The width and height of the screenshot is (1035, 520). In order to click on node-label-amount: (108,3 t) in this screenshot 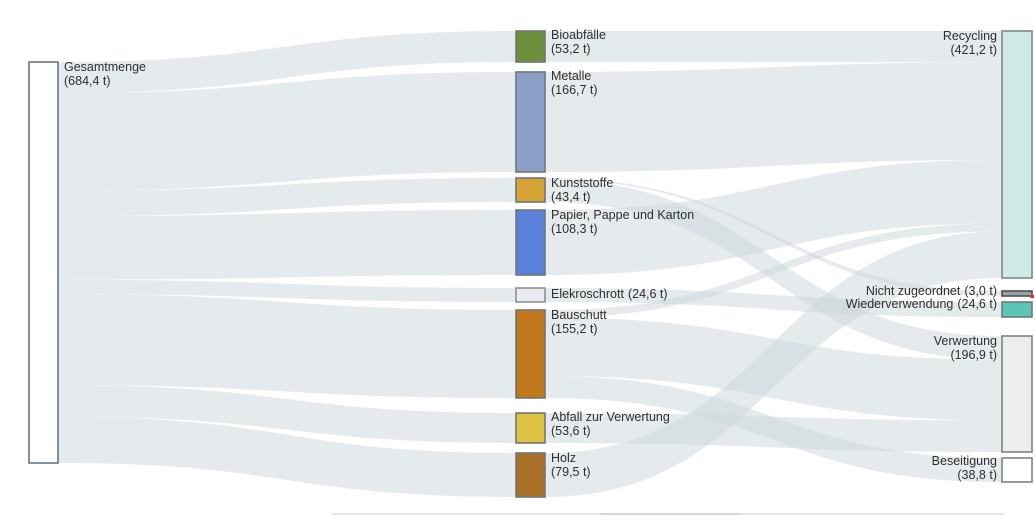, I will do `click(574, 228)`.